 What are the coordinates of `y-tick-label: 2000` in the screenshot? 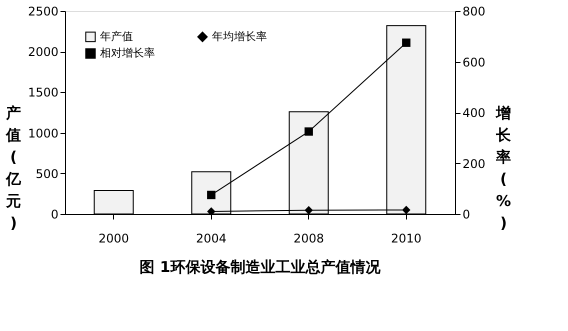 It's located at (43, 52).